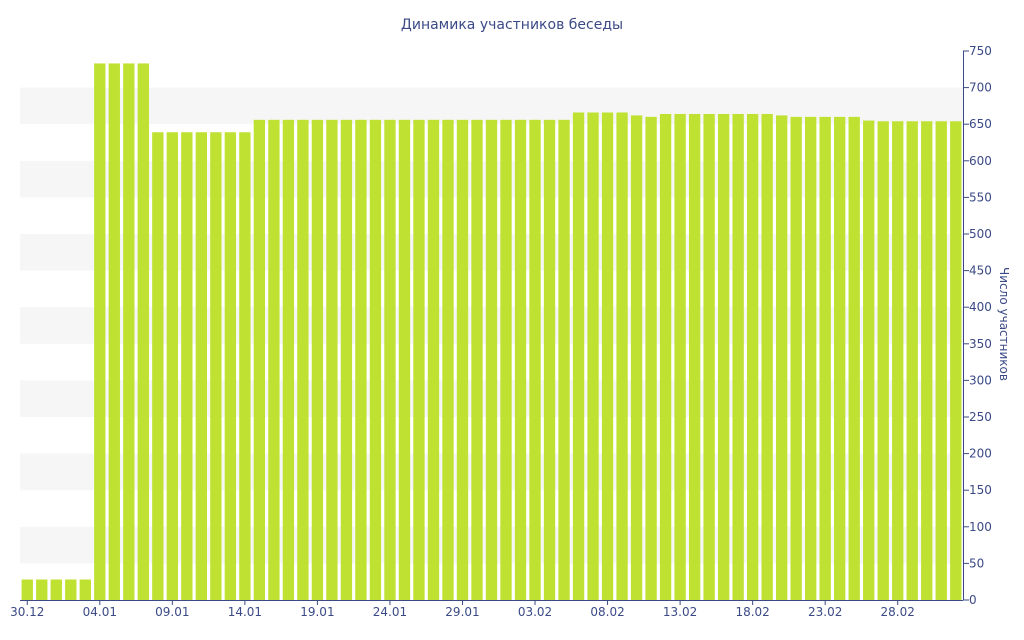  What do you see at coordinates (172, 612) in the screenshot?
I see `x-tick-label: 09.01` at bounding box center [172, 612].